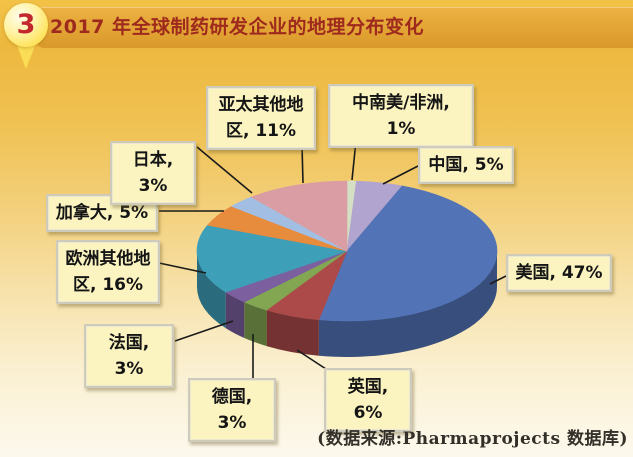  I want to click on badge-pin-tail, so click(26, 56).